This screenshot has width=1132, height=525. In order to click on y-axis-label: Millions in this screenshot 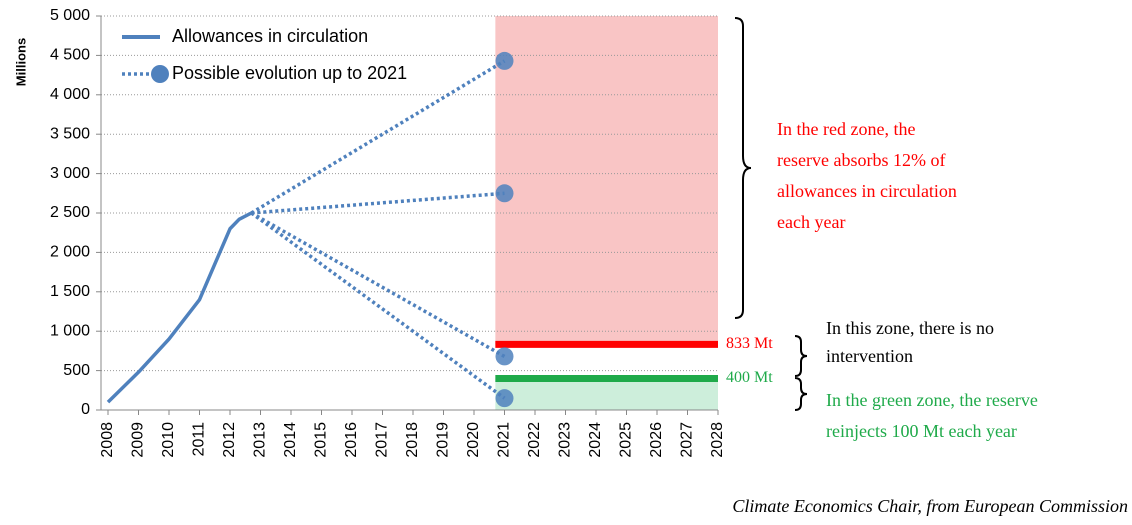, I will do `click(20, 62)`.